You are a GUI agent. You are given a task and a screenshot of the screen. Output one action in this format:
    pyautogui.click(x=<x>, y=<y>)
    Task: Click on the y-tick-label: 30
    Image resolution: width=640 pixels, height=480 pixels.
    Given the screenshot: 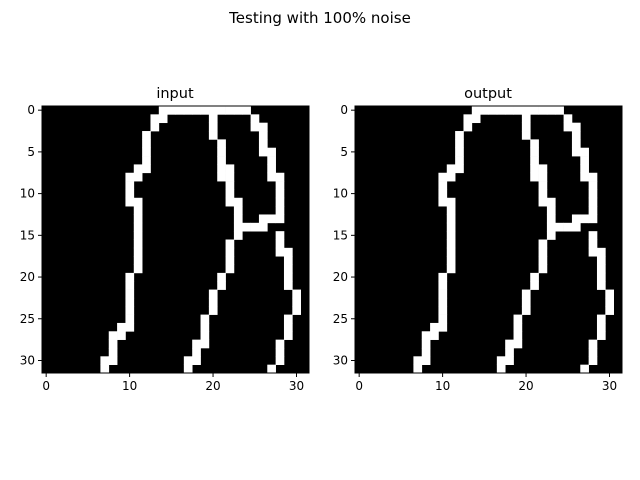 What is the action you would take?
    pyautogui.click(x=340, y=360)
    